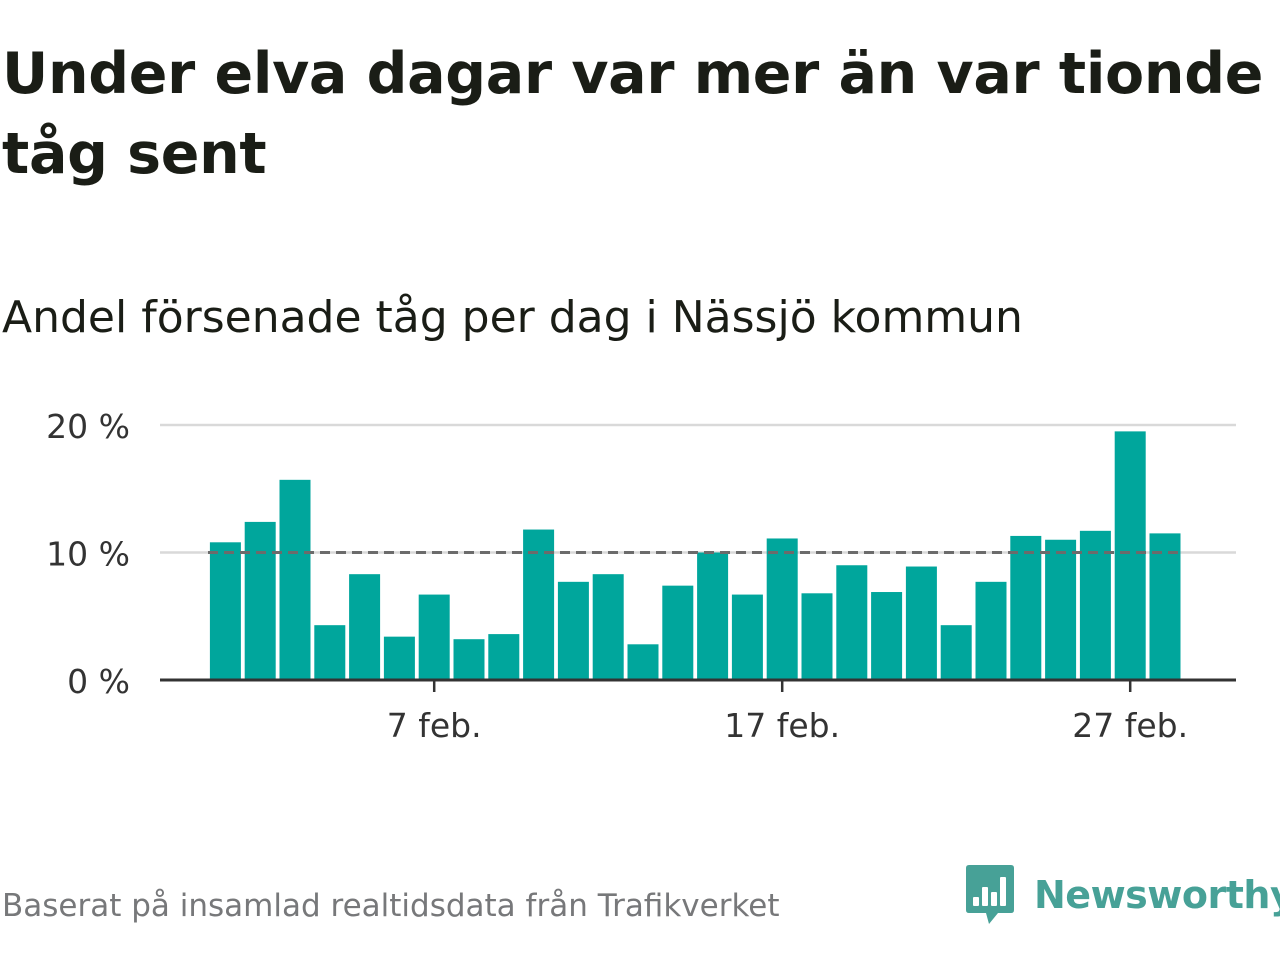 The image size is (1280, 960). I want to click on newsworthy-logo-icon, so click(990, 894).